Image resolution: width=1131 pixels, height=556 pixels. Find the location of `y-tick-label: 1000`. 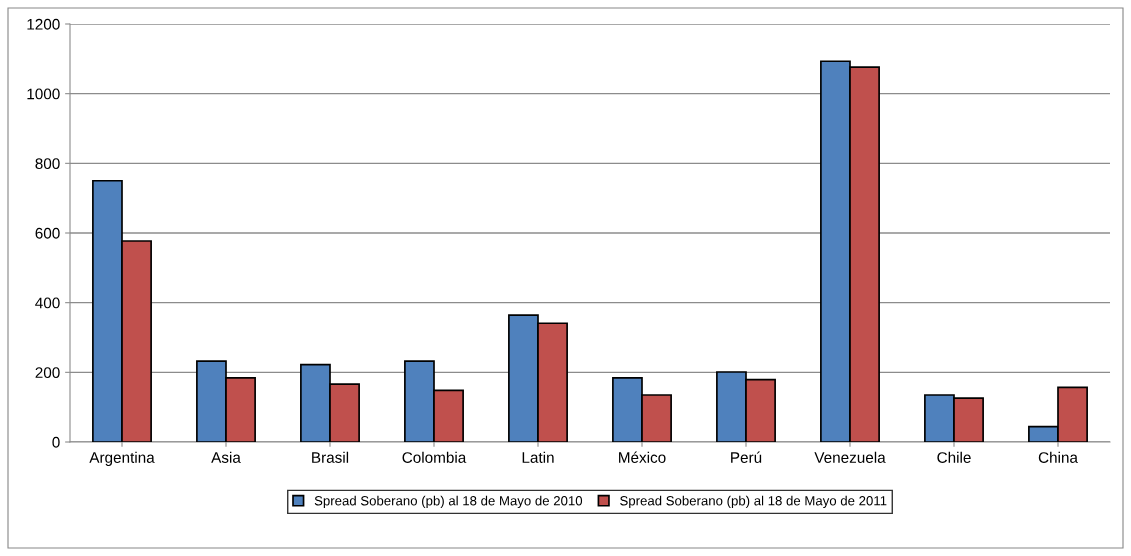

y-tick-label: 1000 is located at coordinates (43, 94).